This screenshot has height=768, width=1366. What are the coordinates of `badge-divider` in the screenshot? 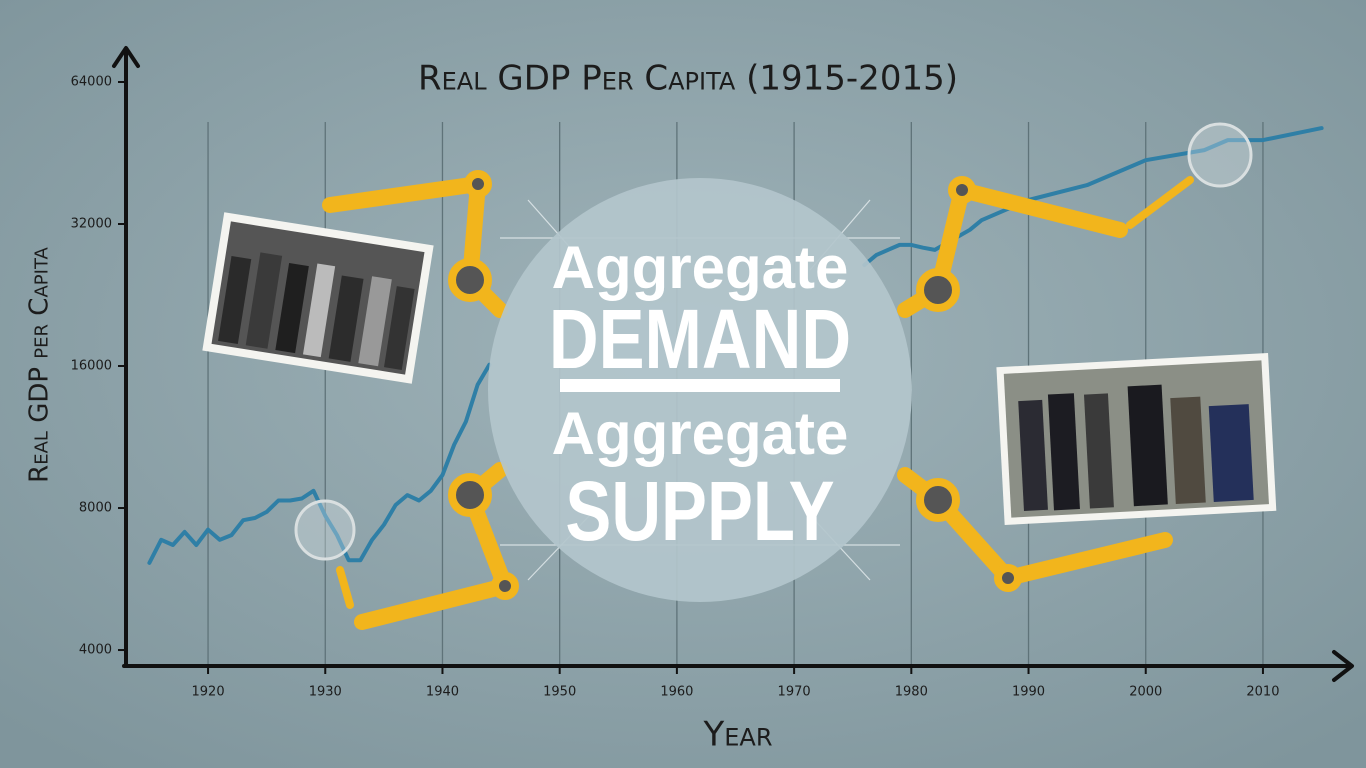 It's located at (700, 385).